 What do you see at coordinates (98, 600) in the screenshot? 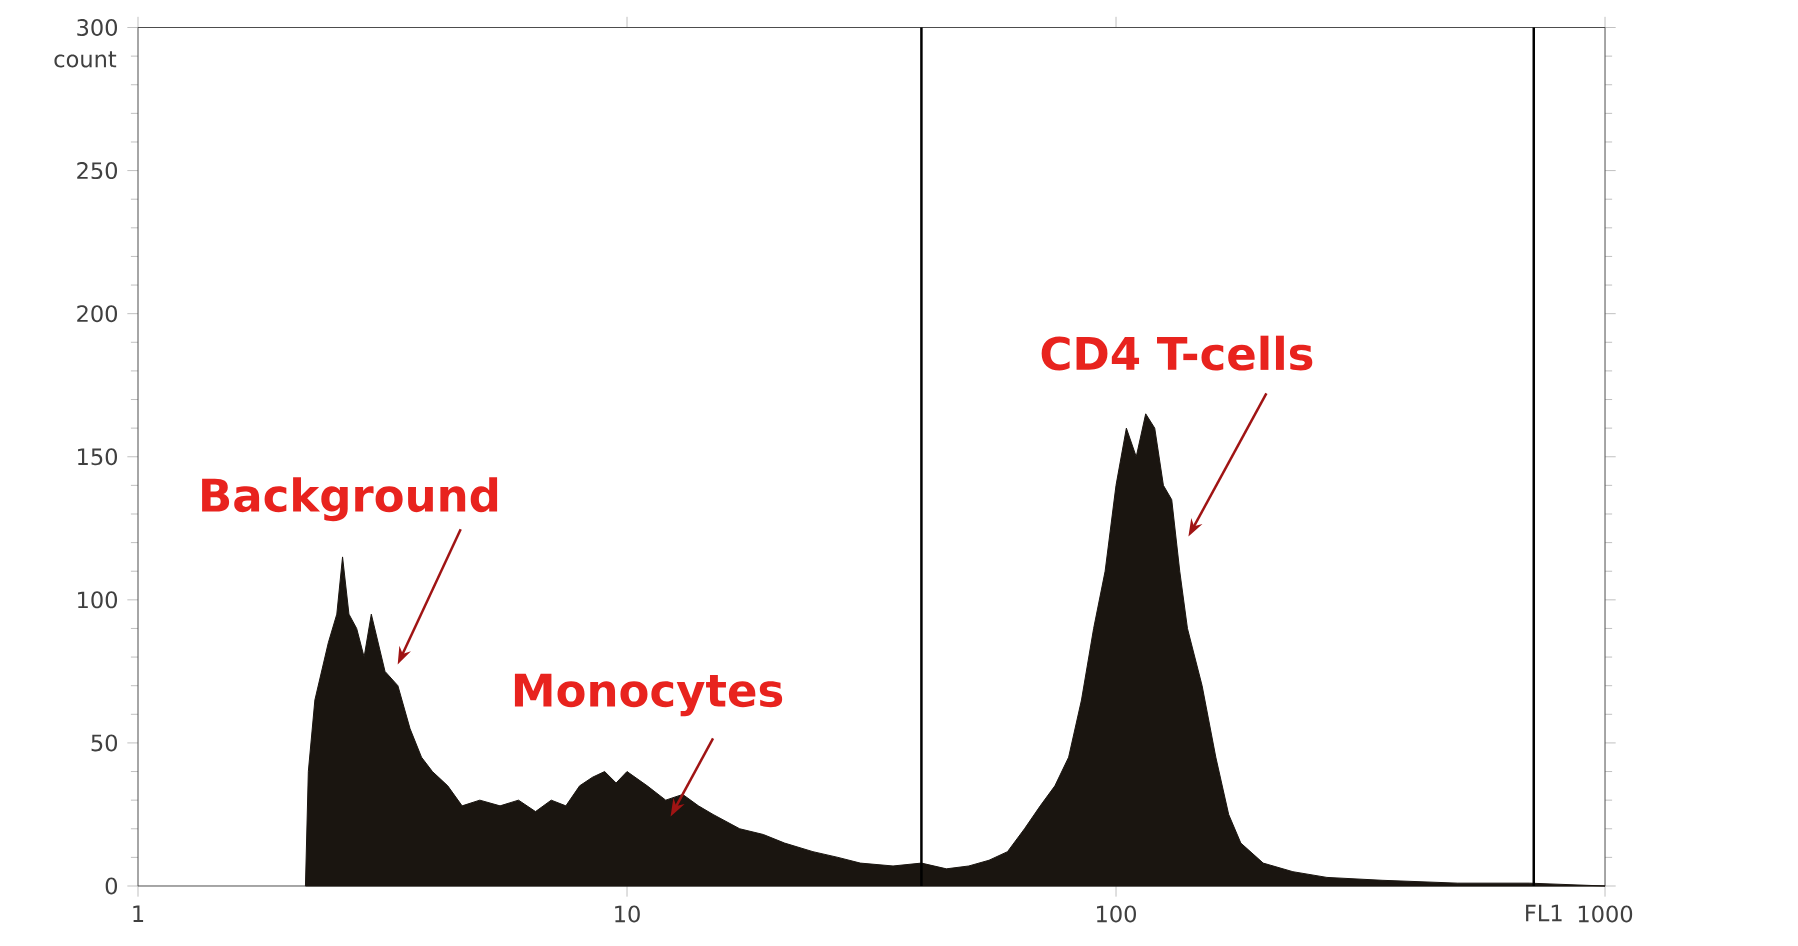
I see `y-tick-label: 100` at bounding box center [98, 600].